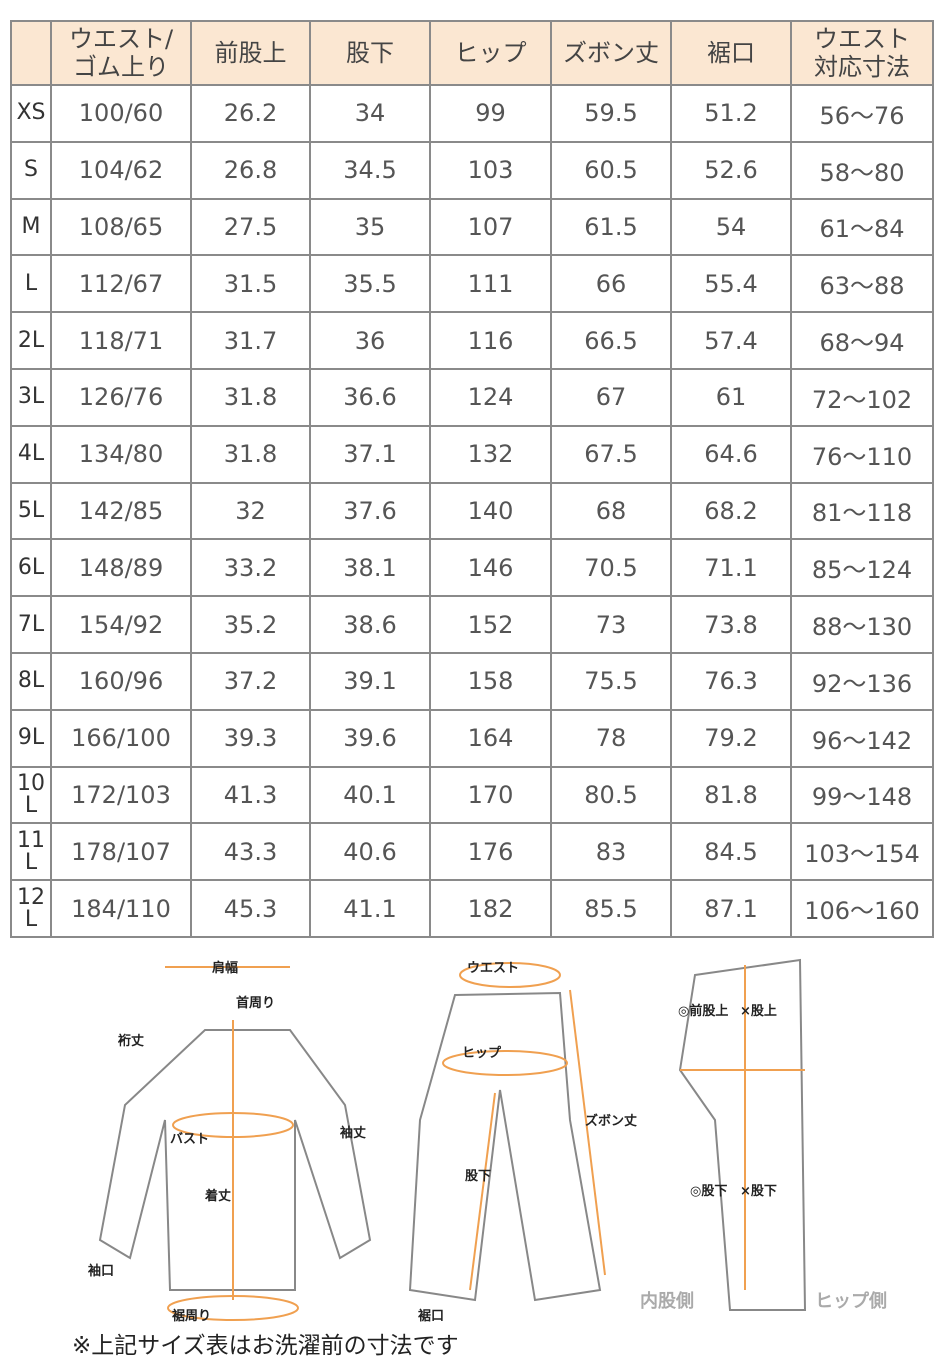  What do you see at coordinates (370, 53) in the screenshot?
I see `column-header: 股下` at bounding box center [370, 53].